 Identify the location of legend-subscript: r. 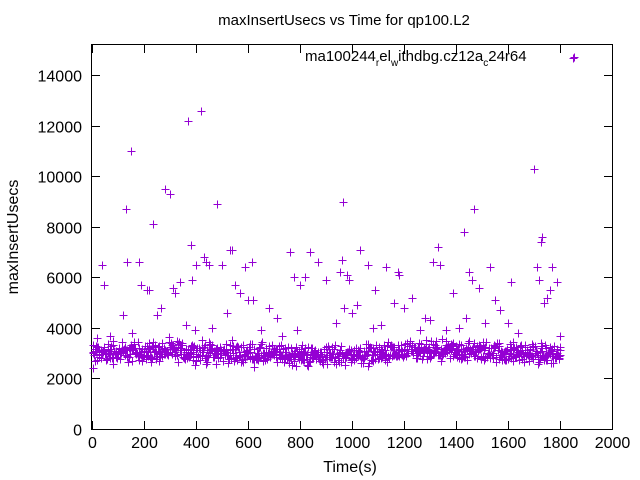
(378, 63).